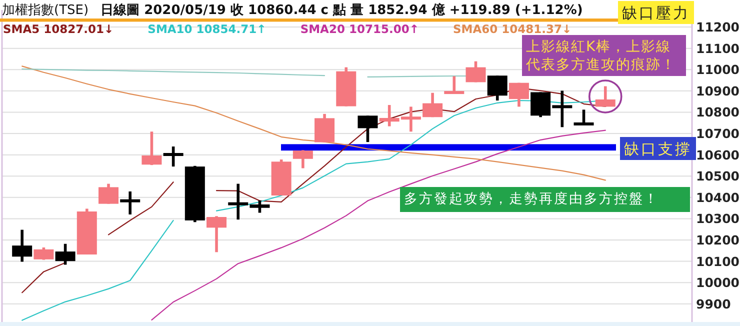 Image resolution: width=740 pixels, height=326 pixels. What do you see at coordinates (45, 10) in the screenshot?
I see `chart-title: 加權指數(TSE)` at bounding box center [45, 10].